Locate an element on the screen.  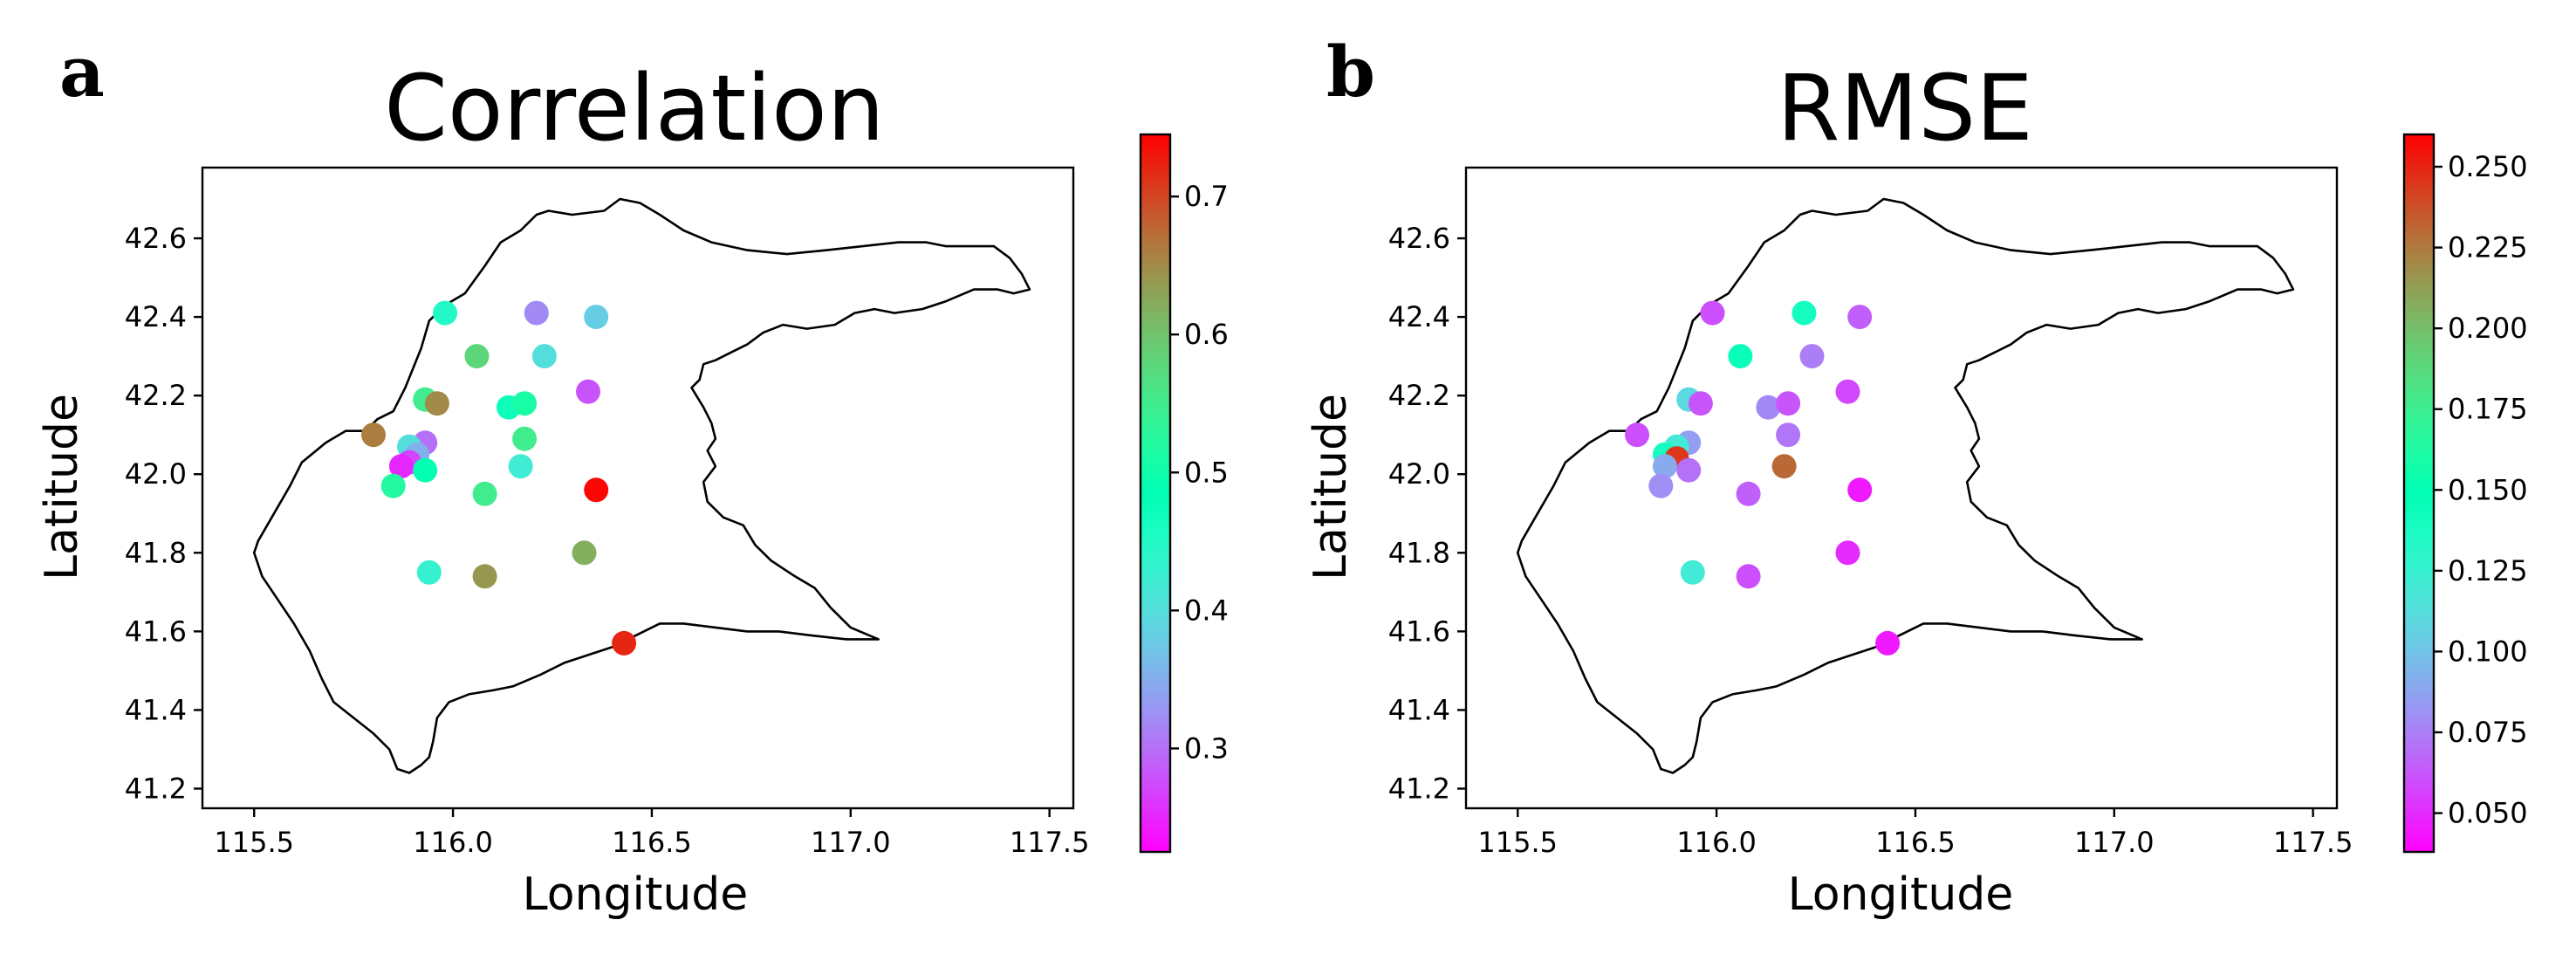
x-tick-label: 117.5 is located at coordinates (2313, 843).